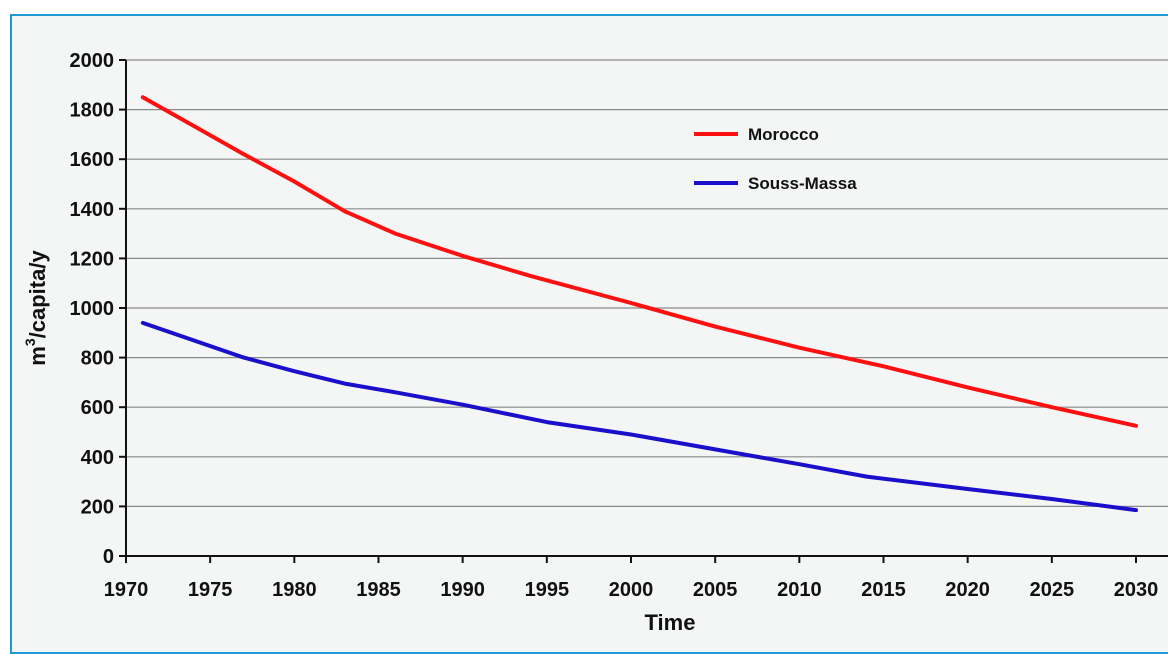 The width and height of the screenshot is (1168, 654). What do you see at coordinates (92, 259) in the screenshot?
I see `y-tick-label-1200: 1200` at bounding box center [92, 259].